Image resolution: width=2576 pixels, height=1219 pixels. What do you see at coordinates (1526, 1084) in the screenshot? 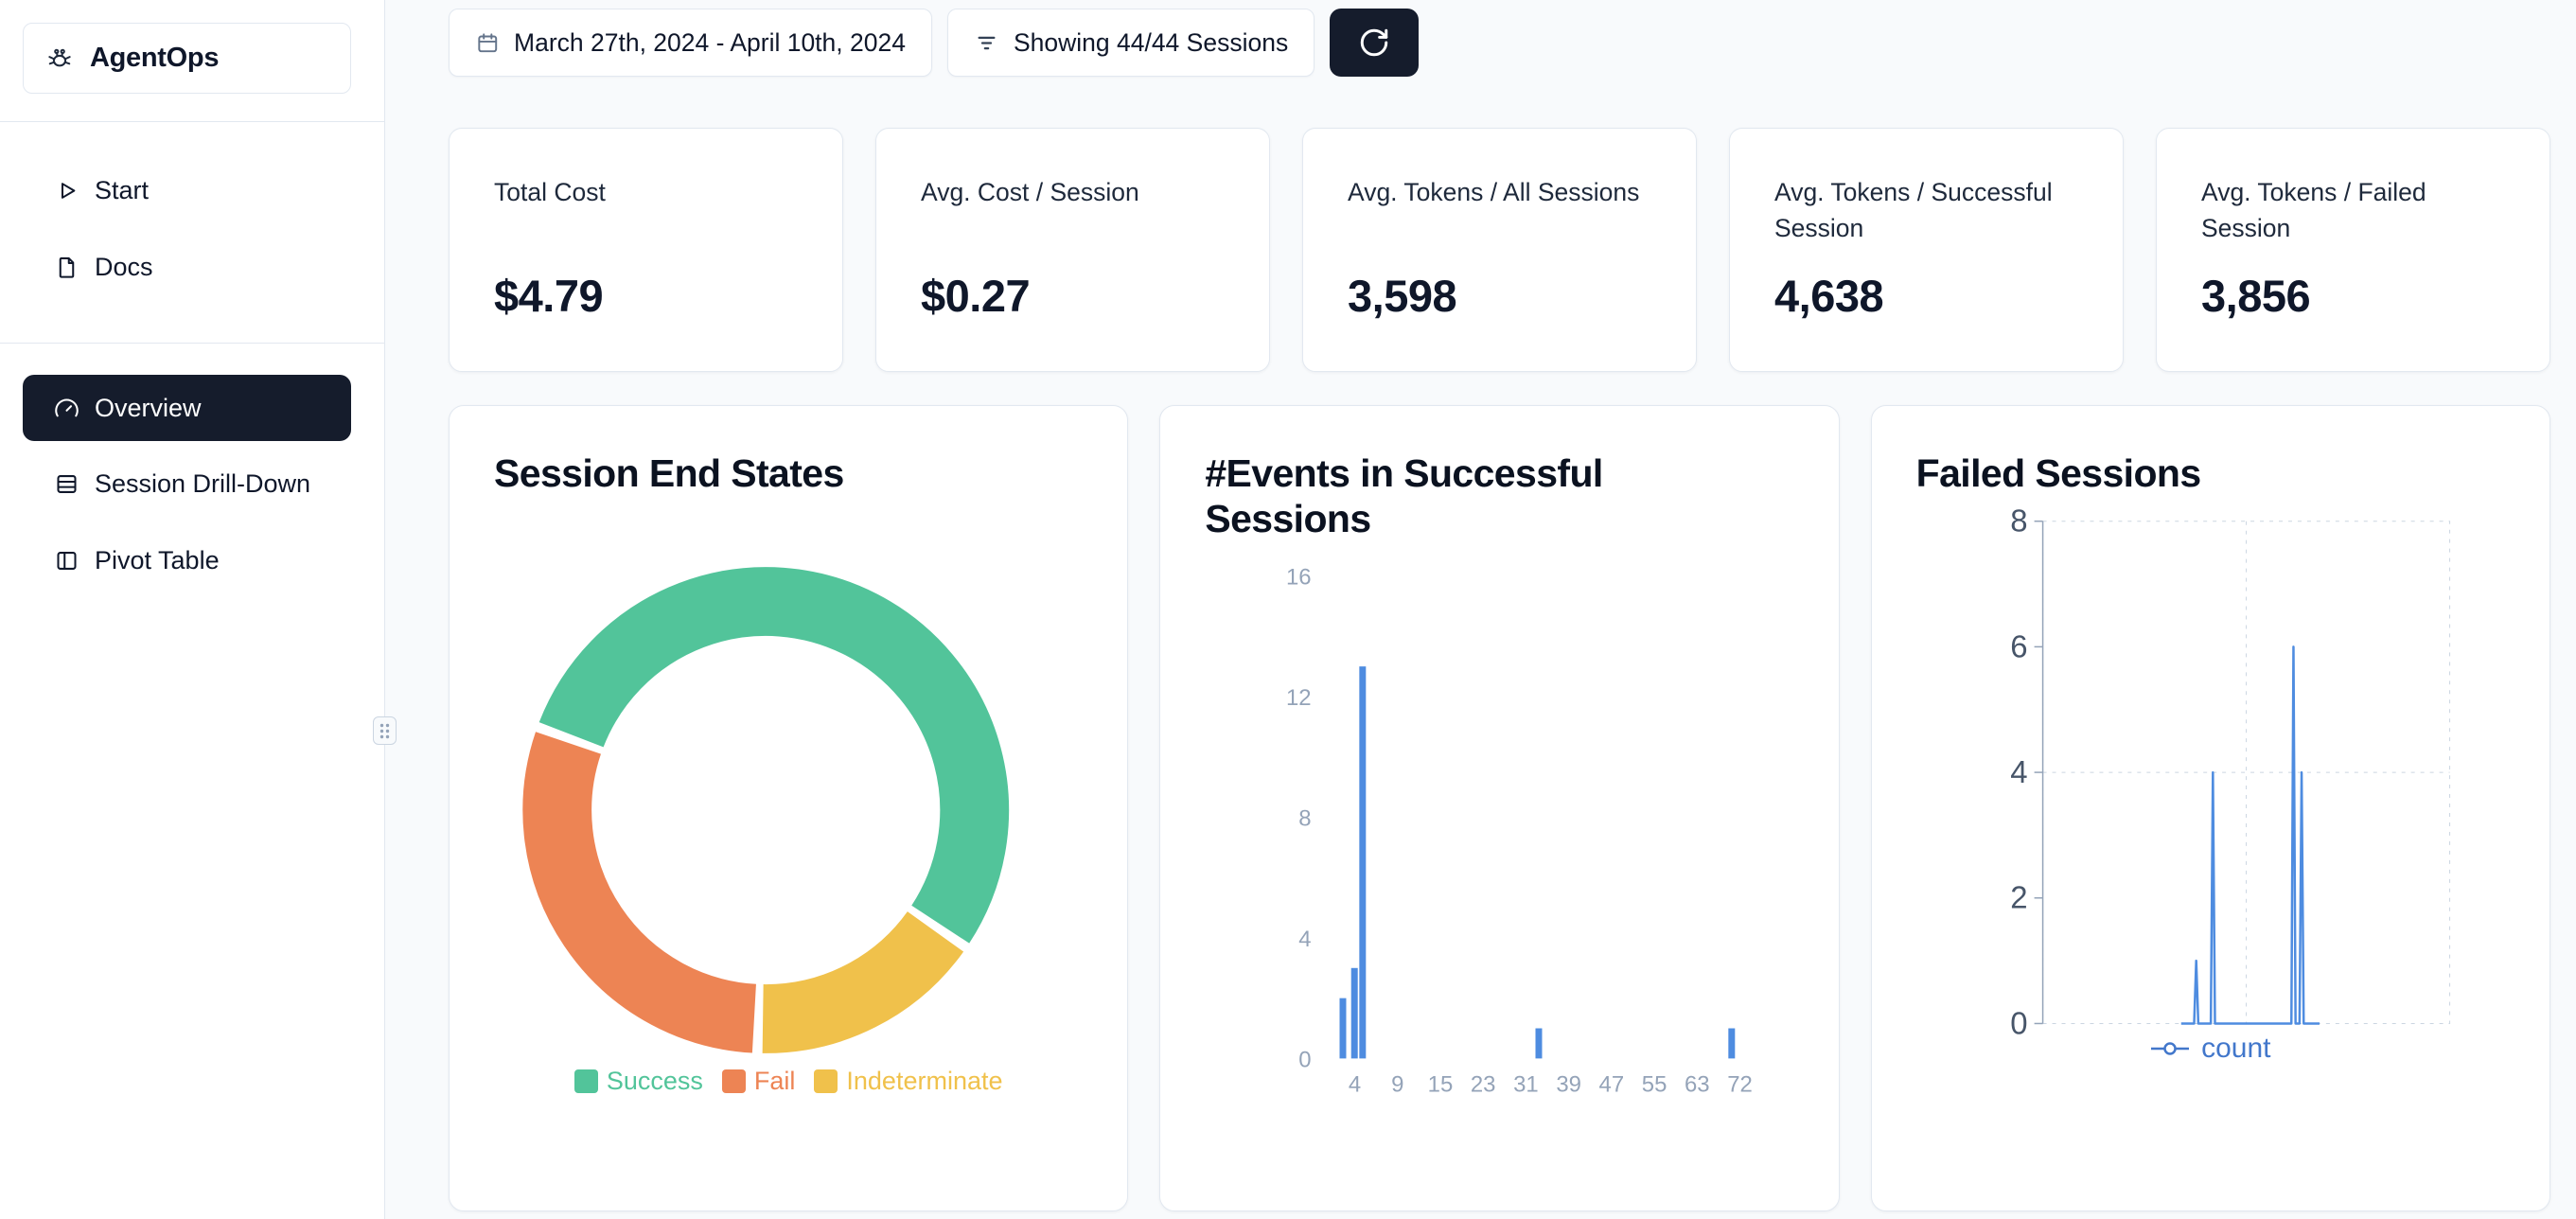
I see `svg-text: 31` at bounding box center [1526, 1084].